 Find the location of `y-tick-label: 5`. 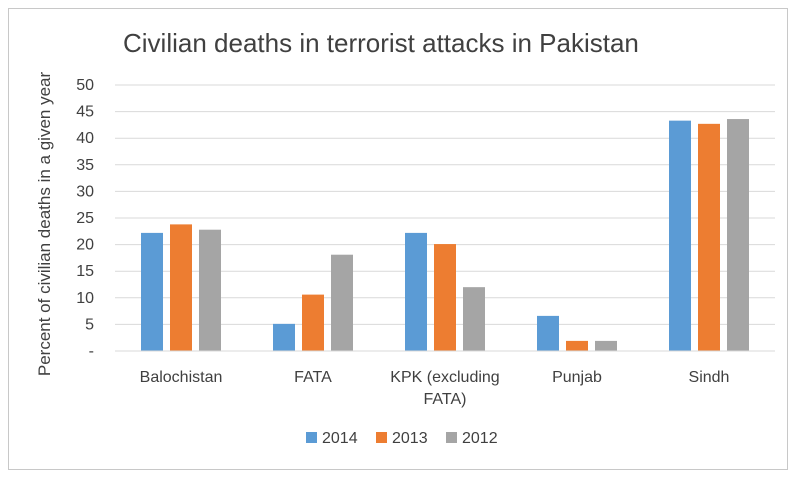

y-tick-label: 5 is located at coordinates (89, 324).